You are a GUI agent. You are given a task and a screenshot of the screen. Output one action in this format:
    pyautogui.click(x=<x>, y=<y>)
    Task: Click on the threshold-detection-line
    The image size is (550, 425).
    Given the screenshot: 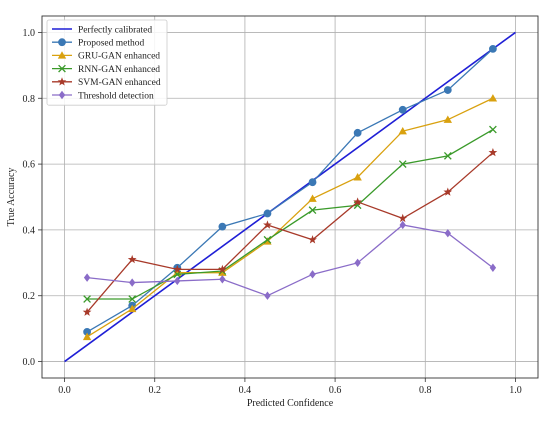 What is the action you would take?
    pyautogui.click(x=290, y=260)
    